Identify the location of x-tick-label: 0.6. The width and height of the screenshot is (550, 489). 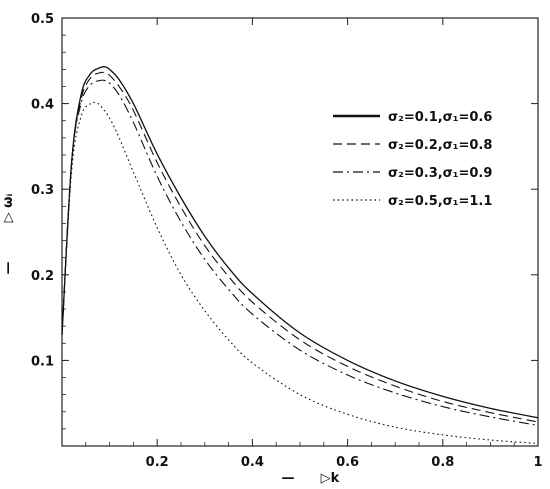
(347, 462).